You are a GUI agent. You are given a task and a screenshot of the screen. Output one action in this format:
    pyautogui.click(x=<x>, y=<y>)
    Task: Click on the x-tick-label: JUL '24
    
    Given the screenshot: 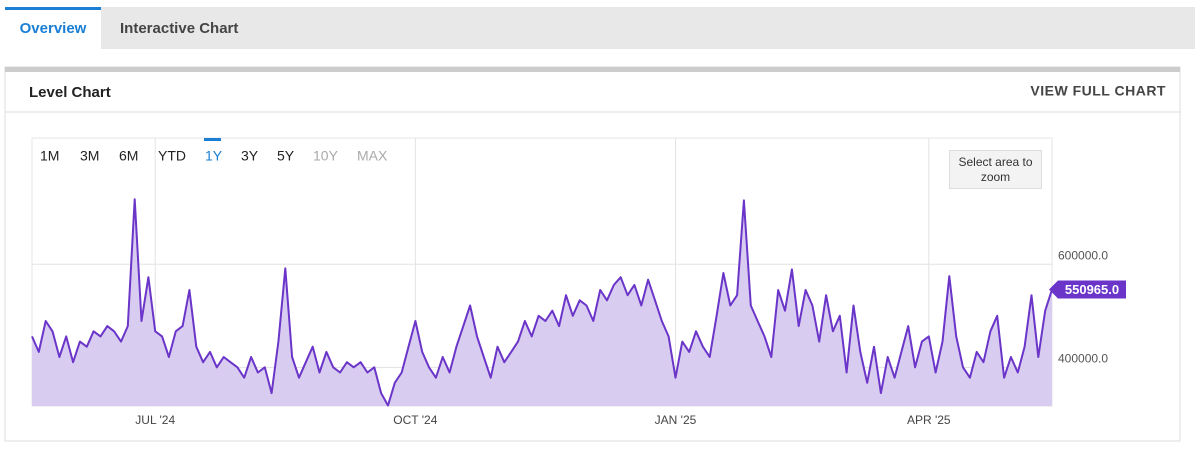 What is the action you would take?
    pyautogui.click(x=155, y=420)
    